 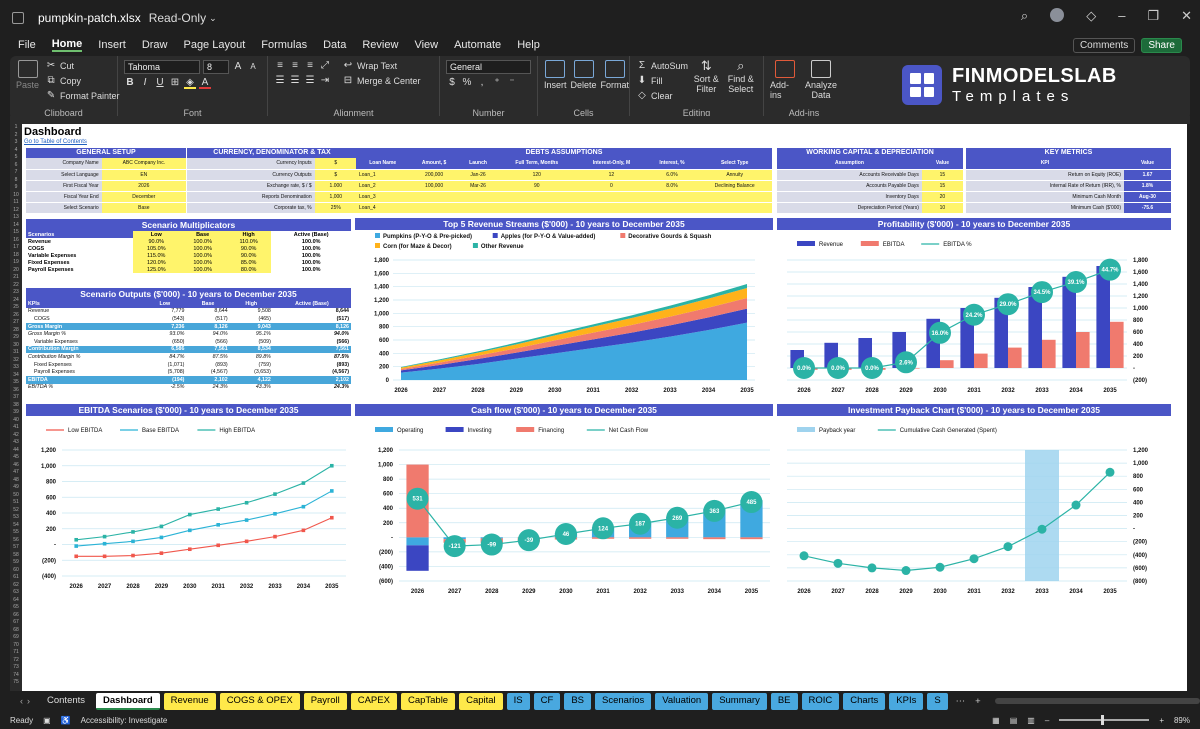 I want to click on menu-review: Review, so click(x=380, y=45).